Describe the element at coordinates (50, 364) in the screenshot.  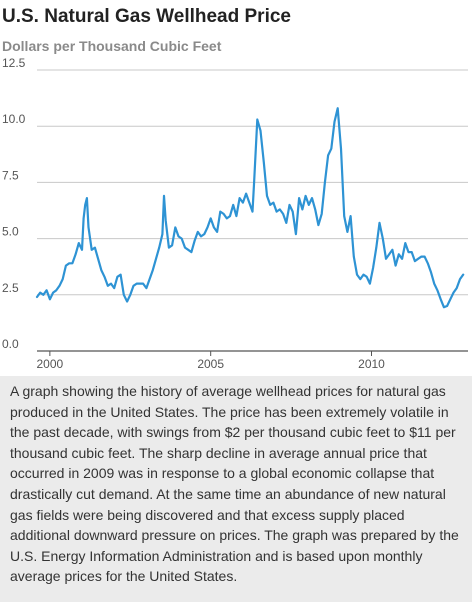
I see `x-tick-label: 2000` at that location.